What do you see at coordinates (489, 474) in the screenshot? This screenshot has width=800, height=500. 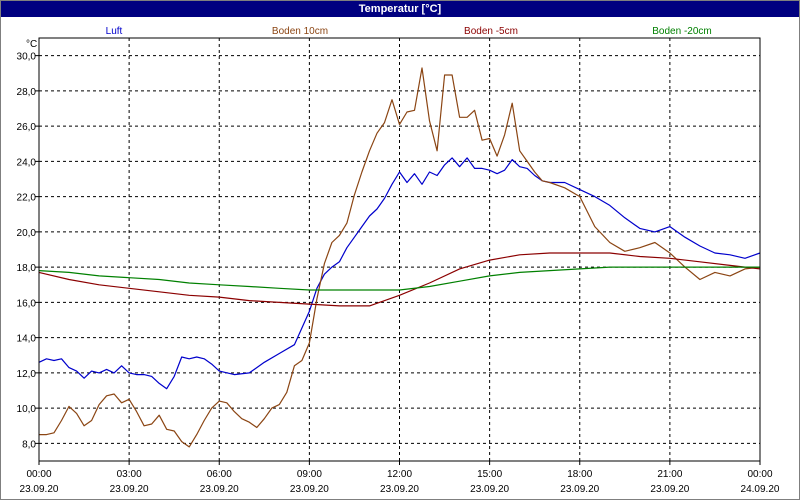 I see `x-tick-time: 15:00` at bounding box center [489, 474].